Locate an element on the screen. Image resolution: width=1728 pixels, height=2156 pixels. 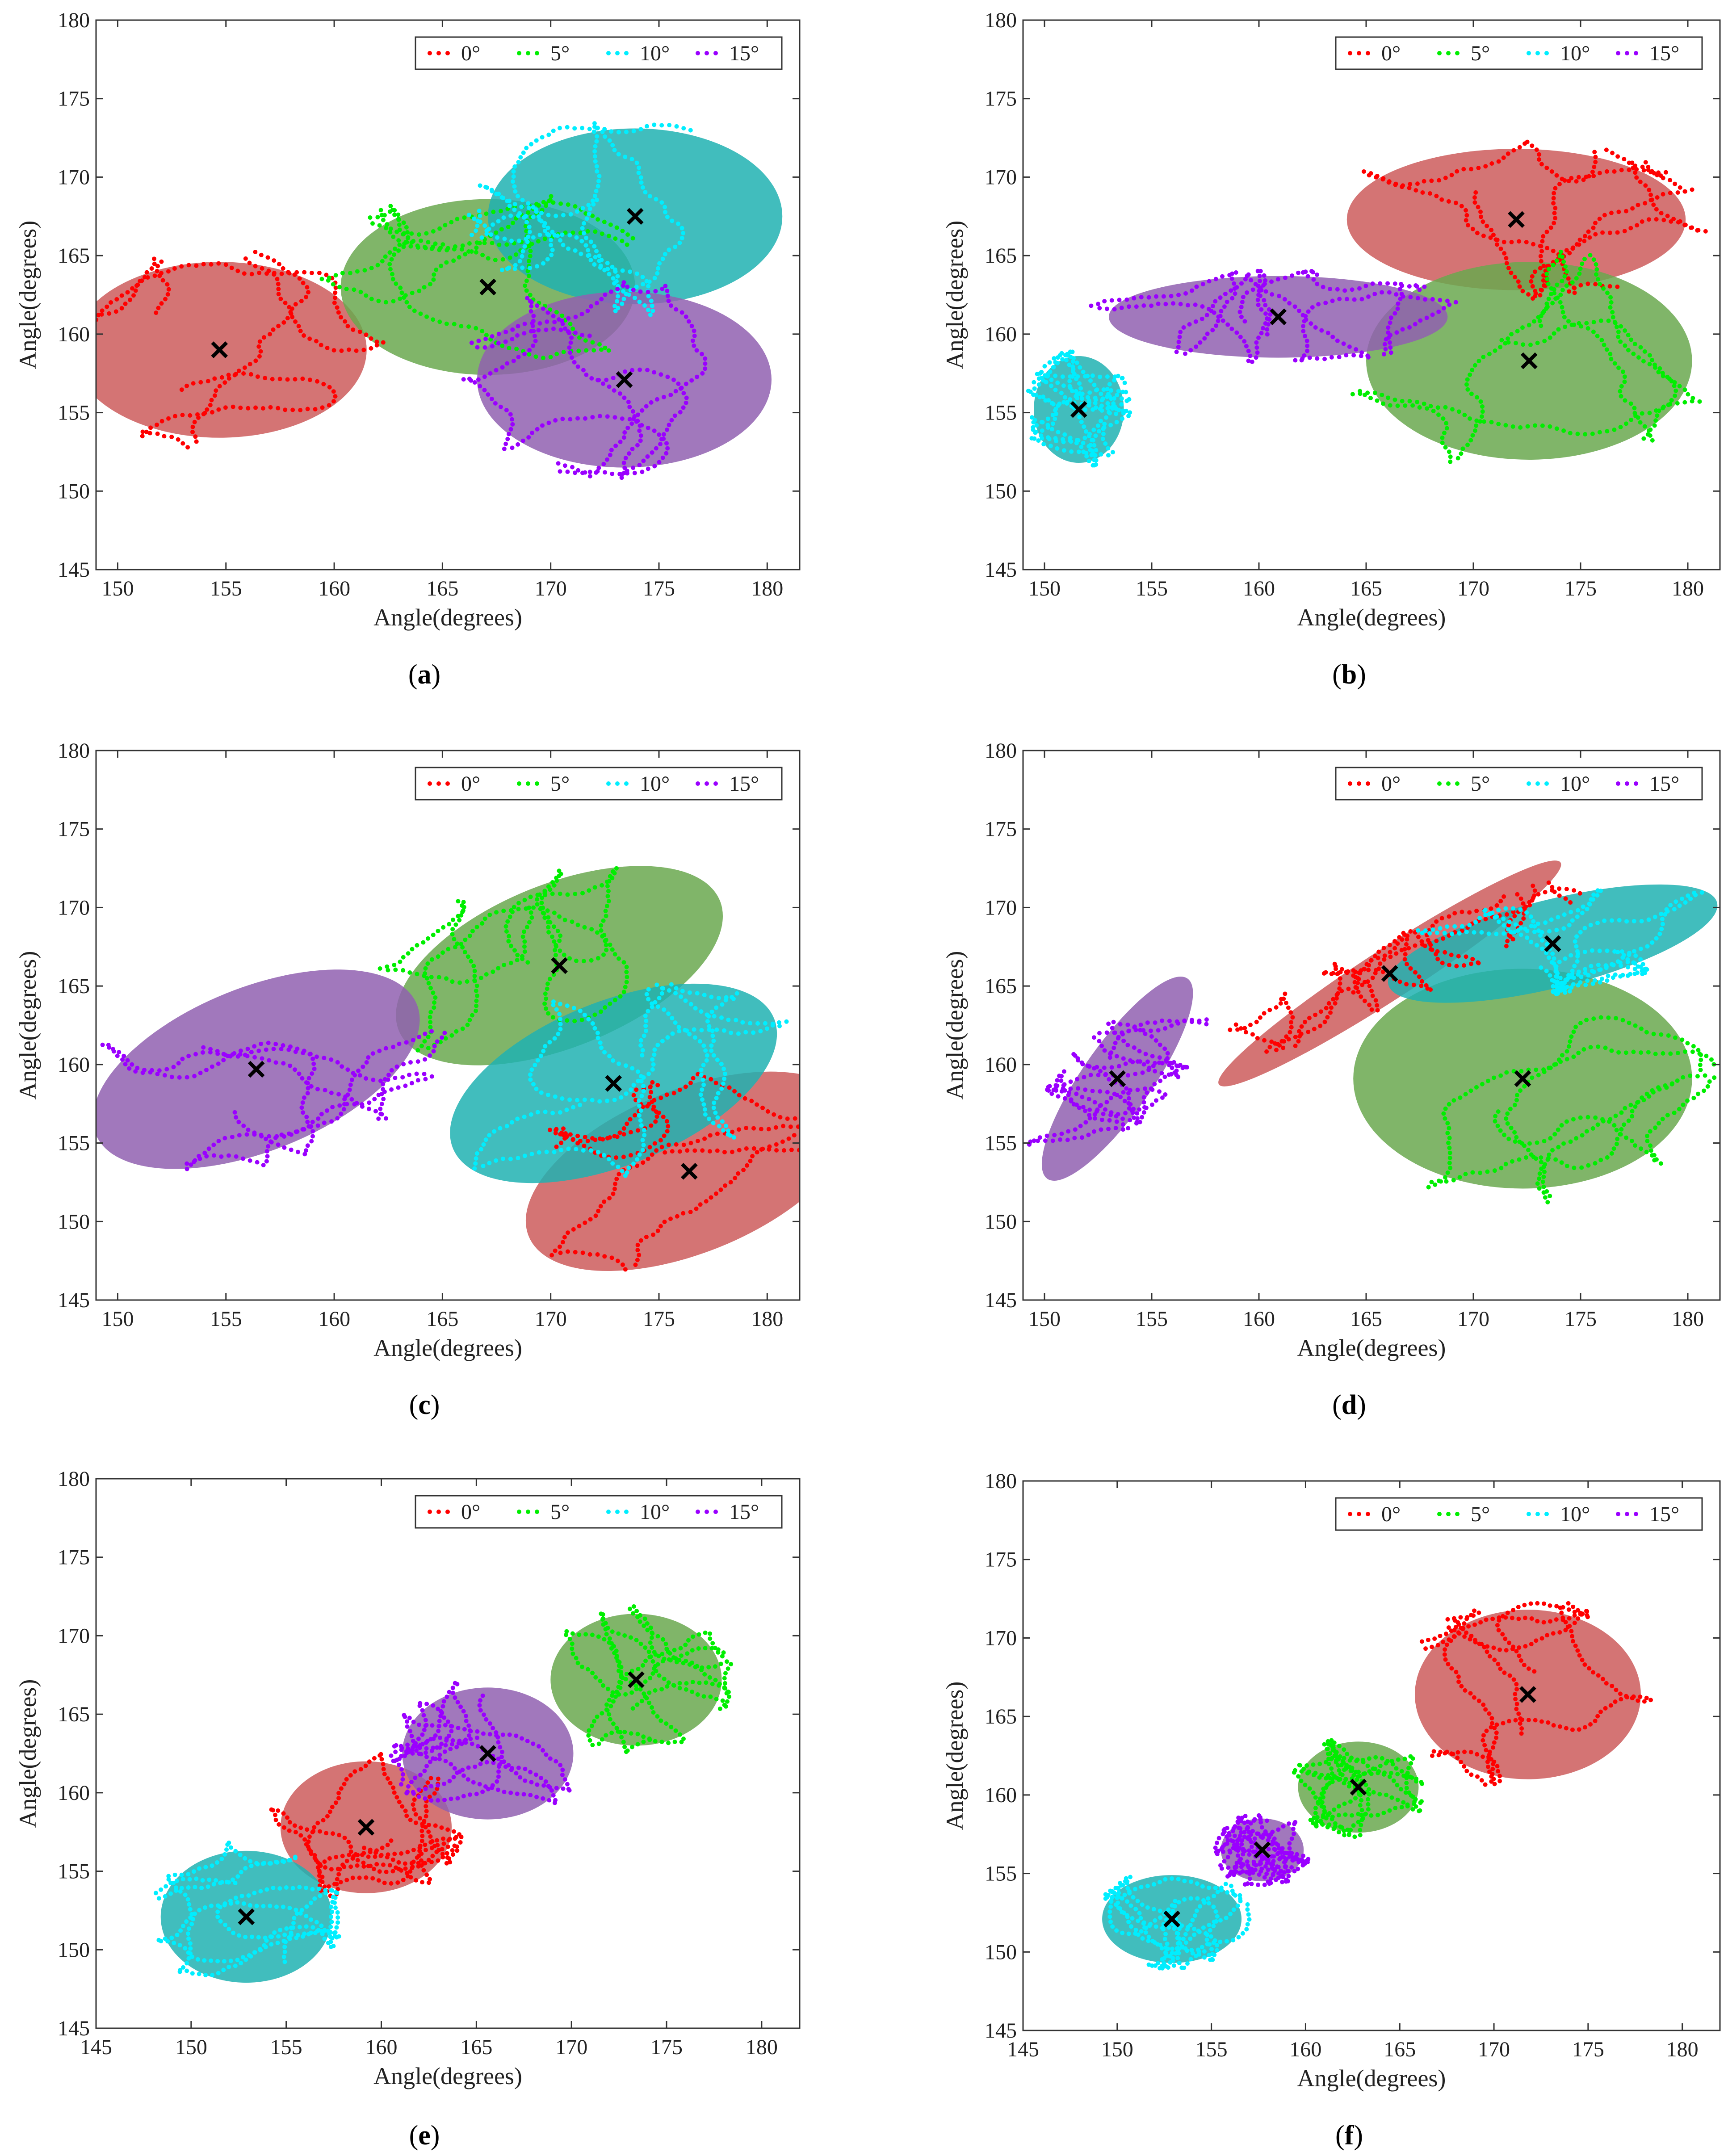
x-tick-label: 175 is located at coordinates (659, 1319).